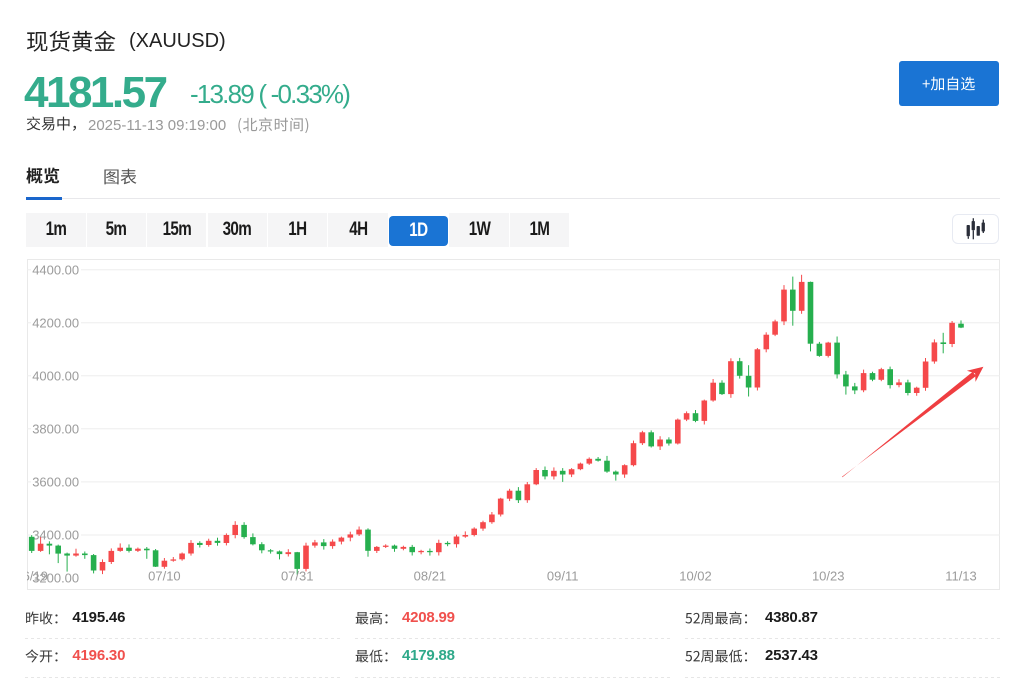 Image resolution: width=1024 pixels, height=695 pixels. Describe the element at coordinates (164, 576) in the screenshot. I see `svg-text: 07/10` at that location.